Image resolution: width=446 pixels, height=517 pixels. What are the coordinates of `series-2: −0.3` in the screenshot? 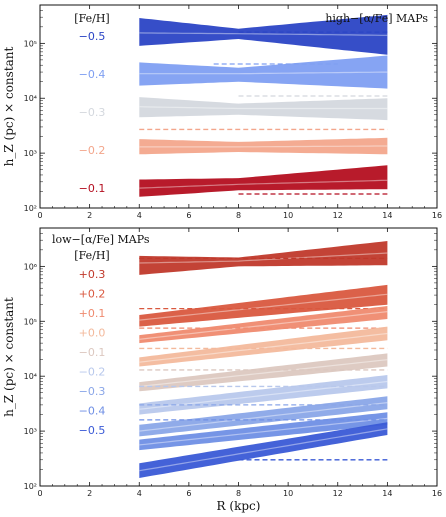 It's located at (233, 108).